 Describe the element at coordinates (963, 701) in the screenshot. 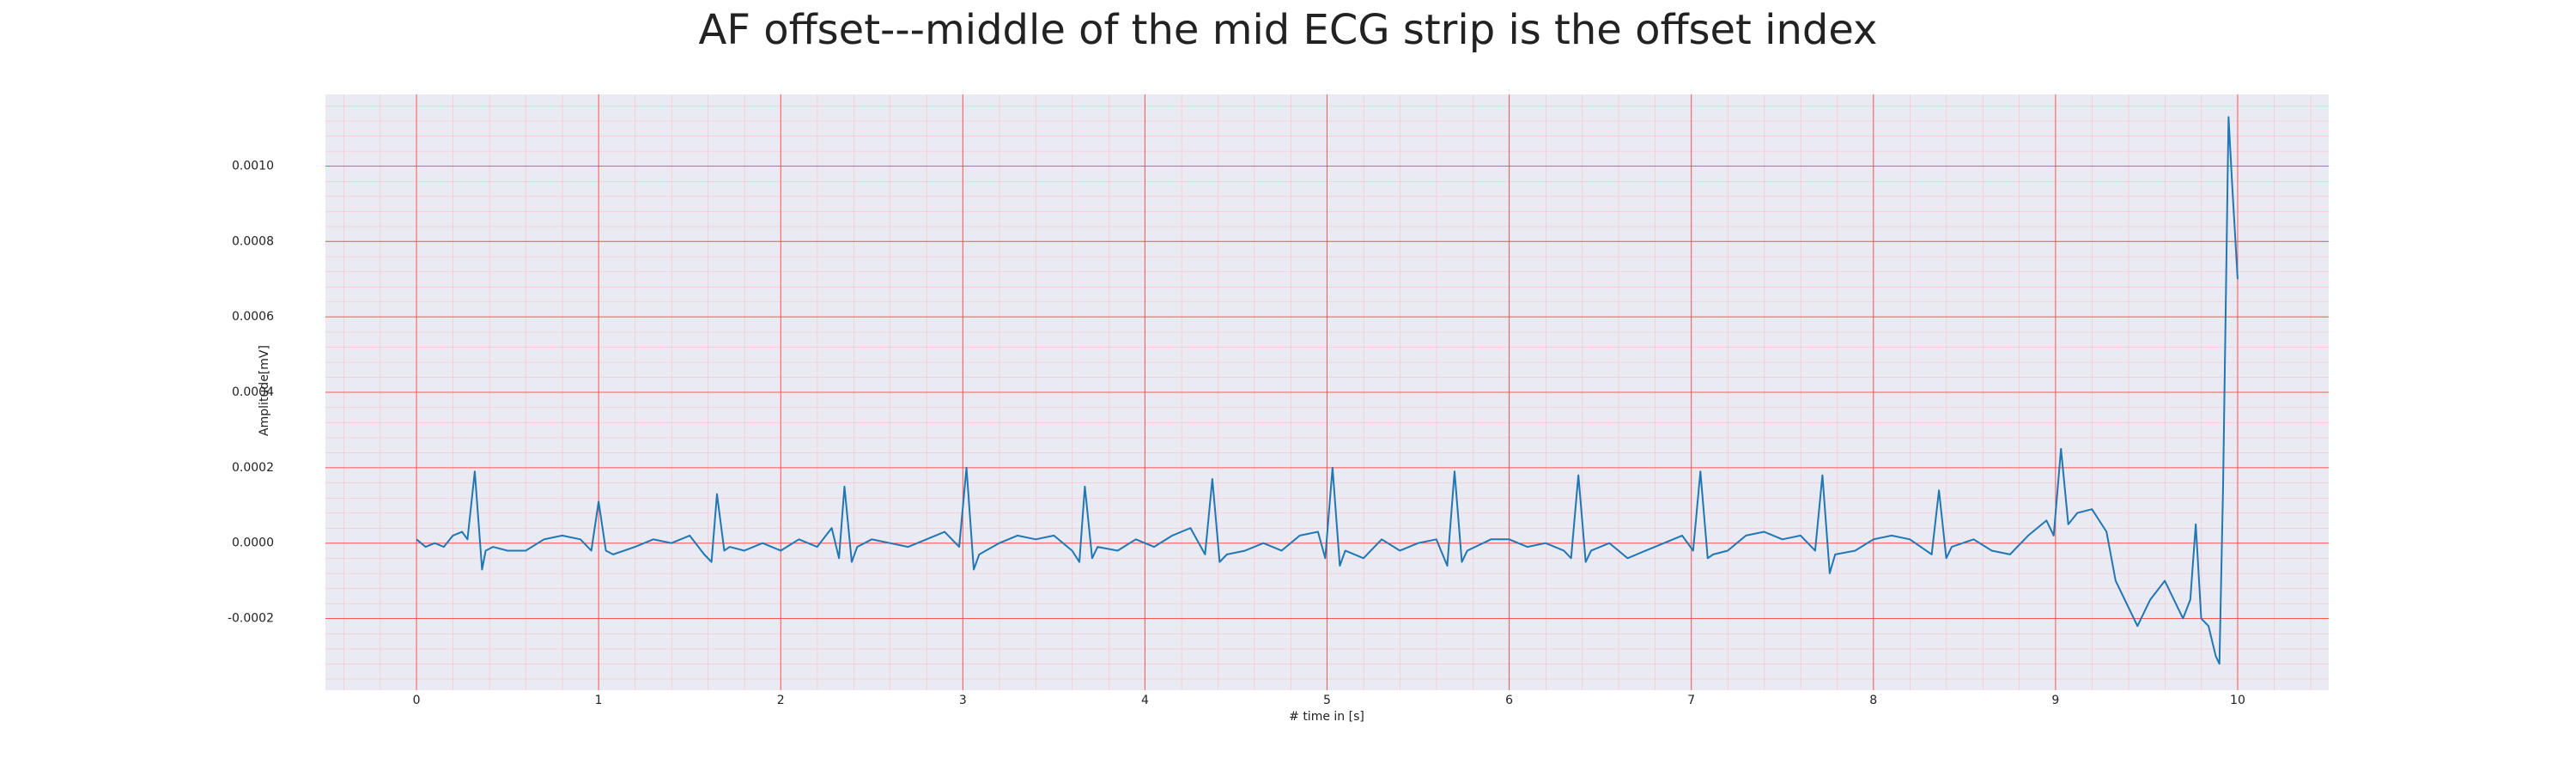

I see `x-tick-label: 3` at that location.